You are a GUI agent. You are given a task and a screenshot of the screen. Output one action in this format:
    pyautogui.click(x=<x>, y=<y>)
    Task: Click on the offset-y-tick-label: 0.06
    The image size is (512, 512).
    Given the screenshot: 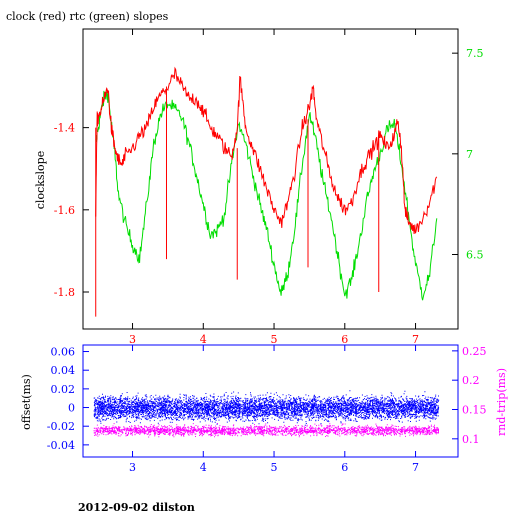 What is the action you would take?
    pyautogui.click(x=63, y=352)
    